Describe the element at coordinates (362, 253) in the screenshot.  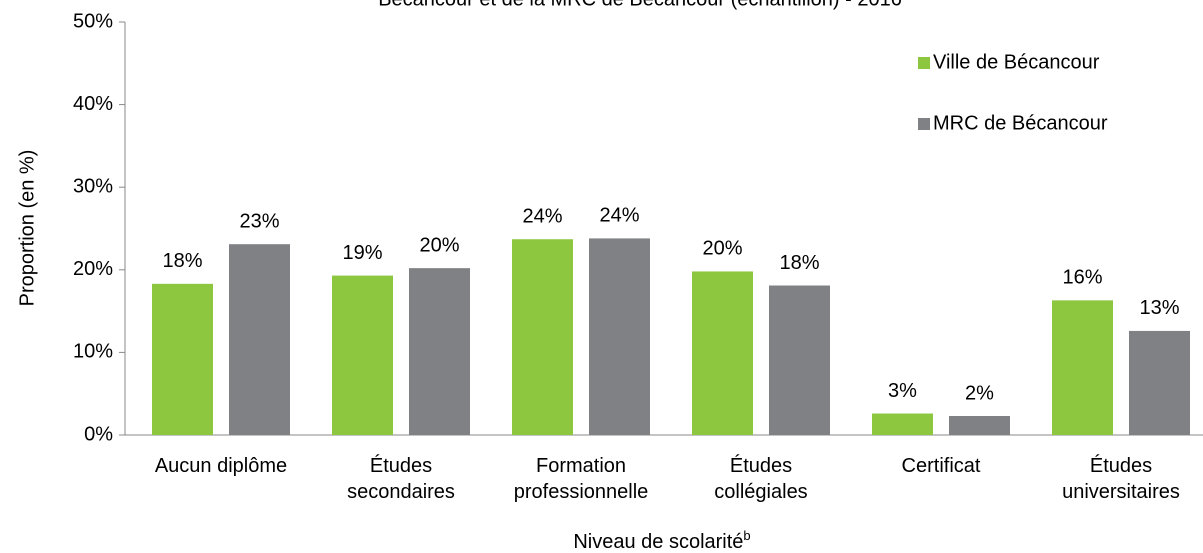
I see `data-label: 19%` at that location.